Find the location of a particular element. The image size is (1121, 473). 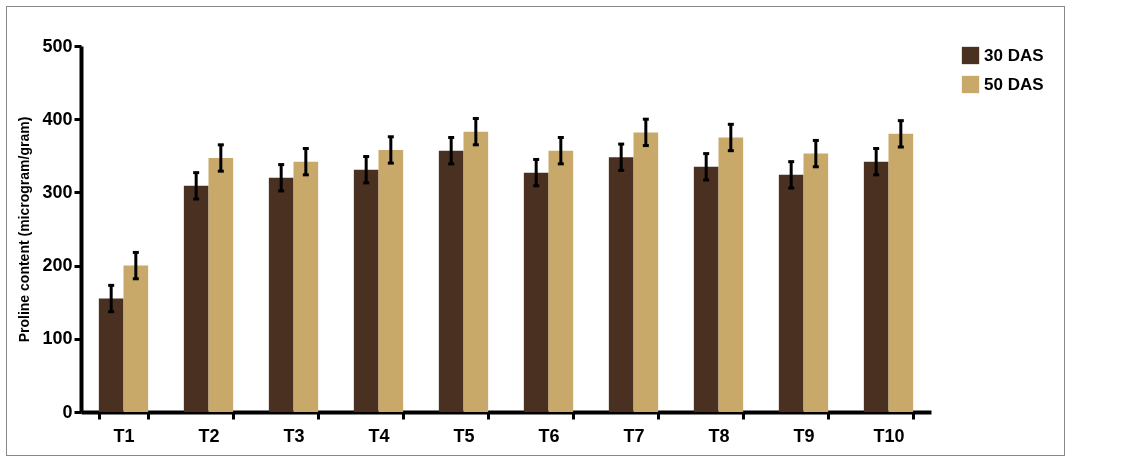

x-tick-label: T6 is located at coordinates (549, 435).